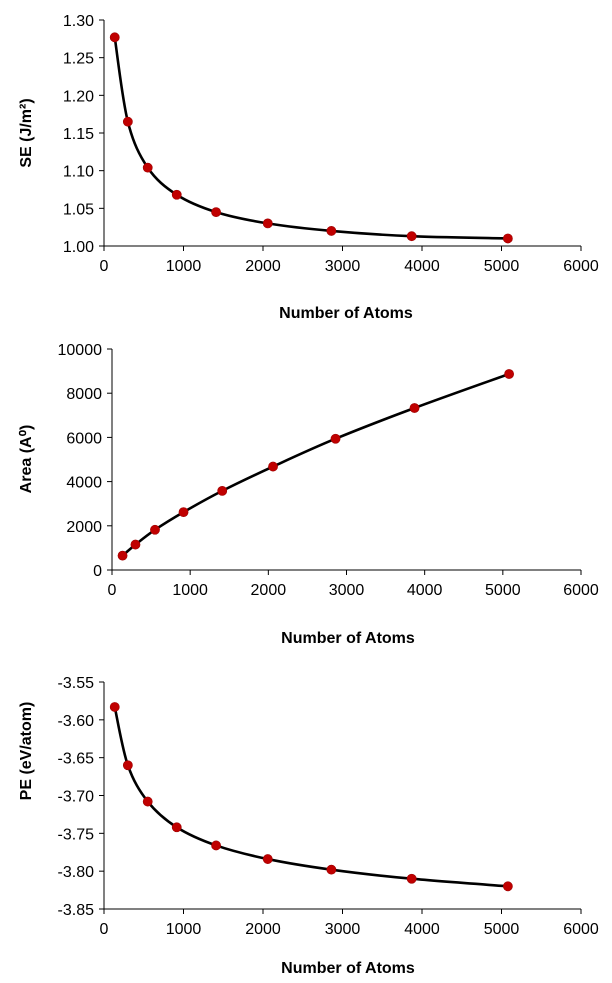  I want to click on chart-area-x-tick-label: 0, so click(112, 590).